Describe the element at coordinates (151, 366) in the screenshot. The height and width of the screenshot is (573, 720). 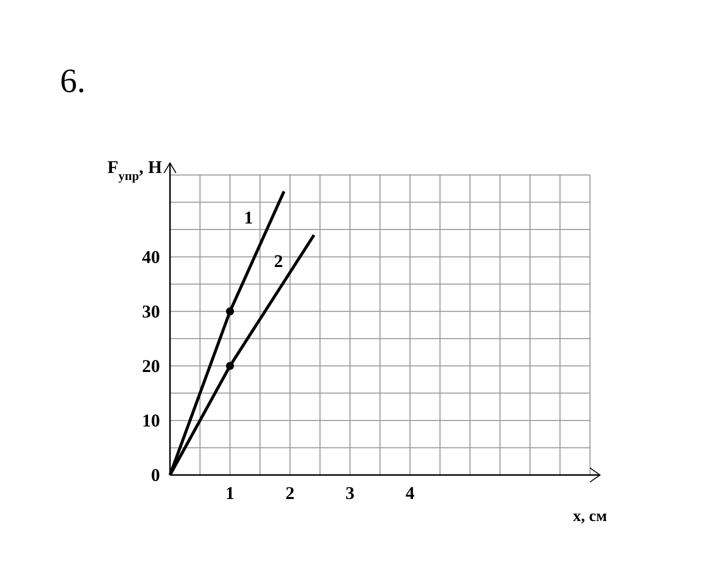
I see `y-tick-label: 20` at that location.